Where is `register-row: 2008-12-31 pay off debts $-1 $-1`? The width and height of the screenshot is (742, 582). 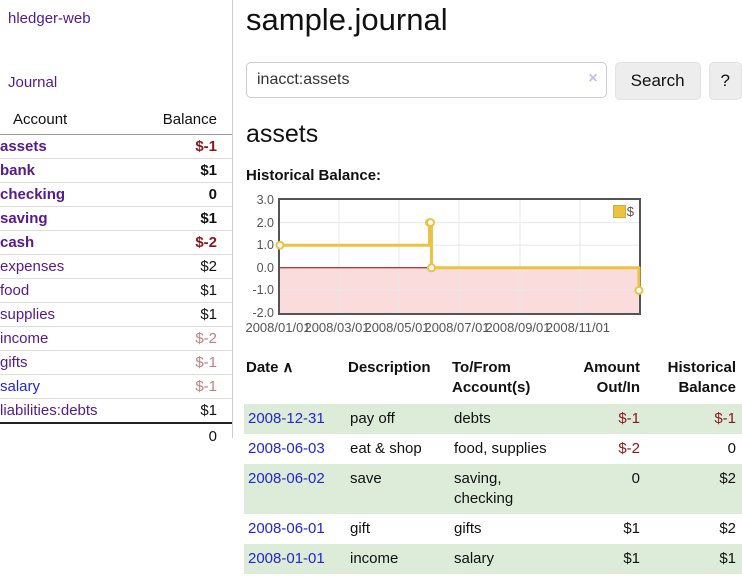 register-row: 2008-12-31 pay off debts $-1 $-1 is located at coordinates (493, 419).